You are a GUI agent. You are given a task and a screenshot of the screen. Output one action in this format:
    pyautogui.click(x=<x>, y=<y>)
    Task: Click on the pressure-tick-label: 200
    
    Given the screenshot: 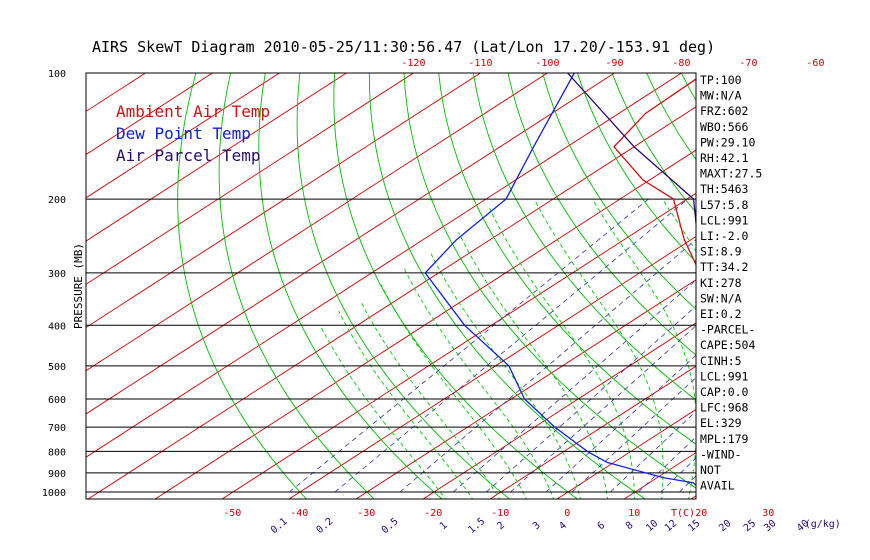 What is the action you would take?
    pyautogui.click(x=57, y=200)
    